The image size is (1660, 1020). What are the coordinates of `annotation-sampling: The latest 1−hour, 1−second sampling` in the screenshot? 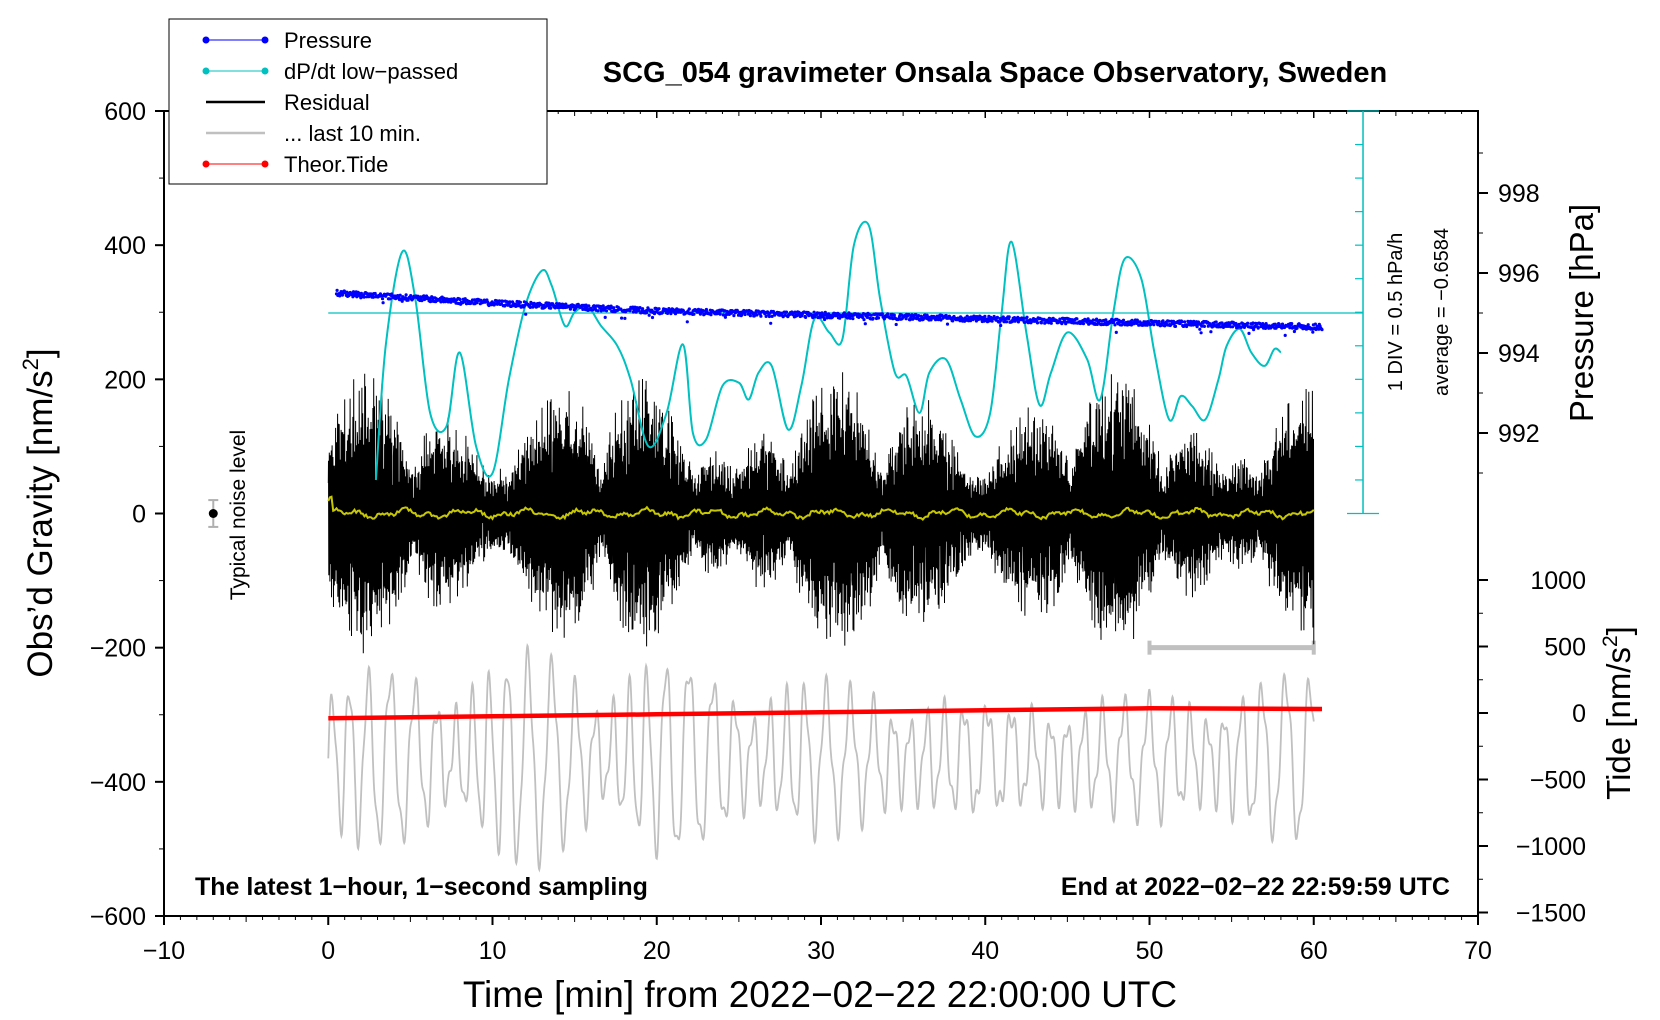 It's located at (421, 887).